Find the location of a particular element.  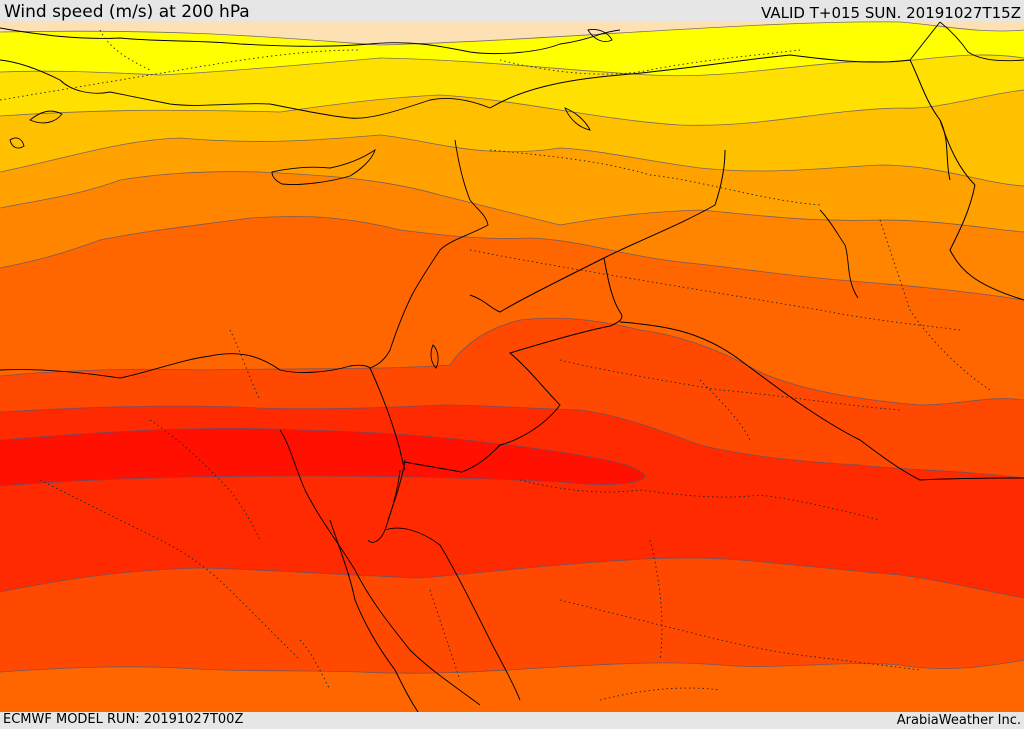

credit-label: ArabiaWeather Inc. is located at coordinates (958, 720).